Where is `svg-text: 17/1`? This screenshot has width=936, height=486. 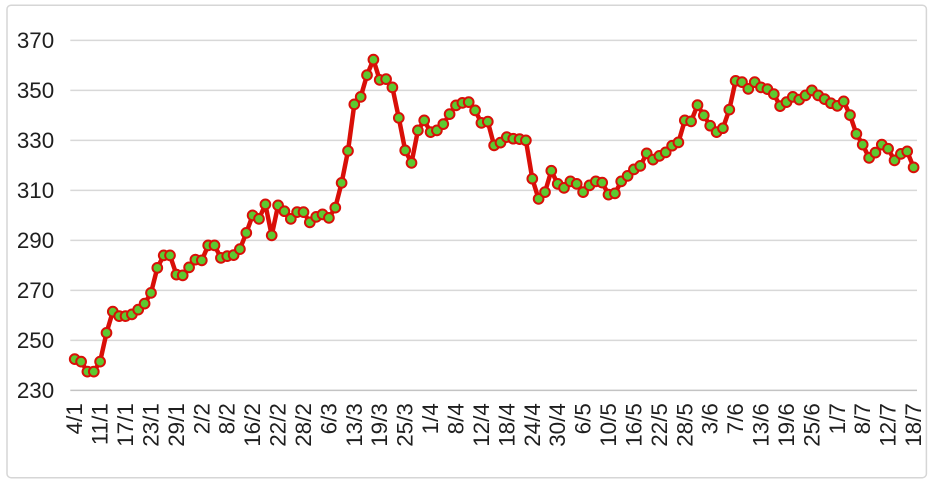
svg-text: 17/1 is located at coordinates (125, 425).